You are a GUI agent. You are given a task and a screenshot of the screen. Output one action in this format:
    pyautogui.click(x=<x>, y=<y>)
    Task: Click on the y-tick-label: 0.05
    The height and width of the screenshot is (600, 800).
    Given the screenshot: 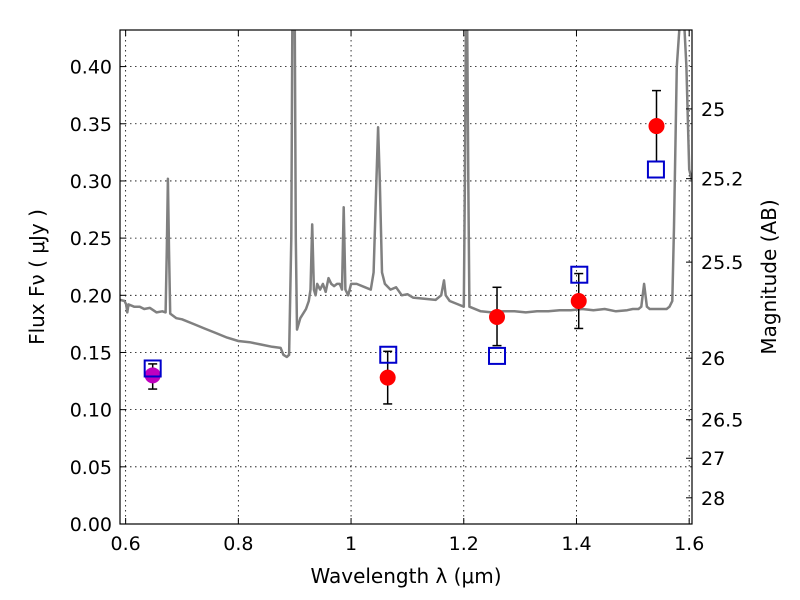 What is the action you would take?
    pyautogui.click(x=91, y=468)
    